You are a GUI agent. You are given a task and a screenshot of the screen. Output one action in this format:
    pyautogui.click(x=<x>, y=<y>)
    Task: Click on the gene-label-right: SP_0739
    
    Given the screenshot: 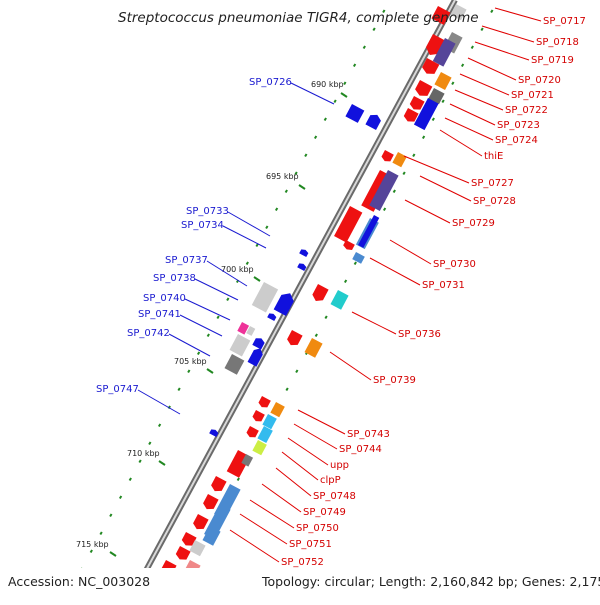 What is the action you would take?
    pyautogui.click(x=394, y=380)
    